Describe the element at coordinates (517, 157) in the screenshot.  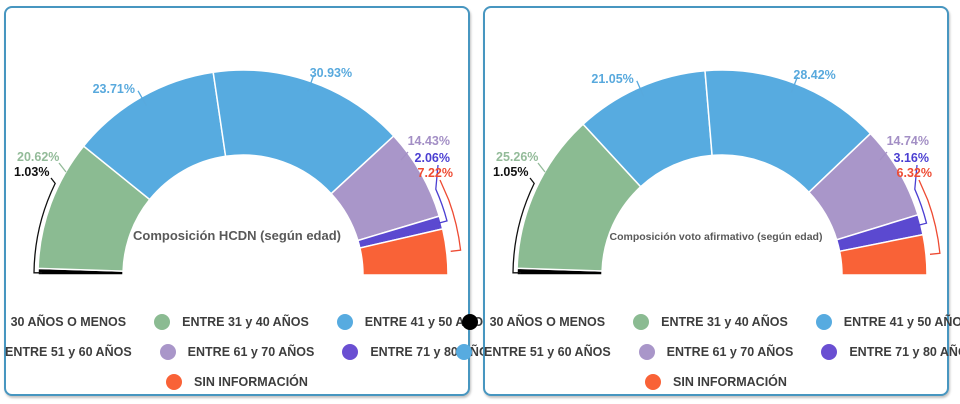
I see `segment-label: 25.26%` at that location.